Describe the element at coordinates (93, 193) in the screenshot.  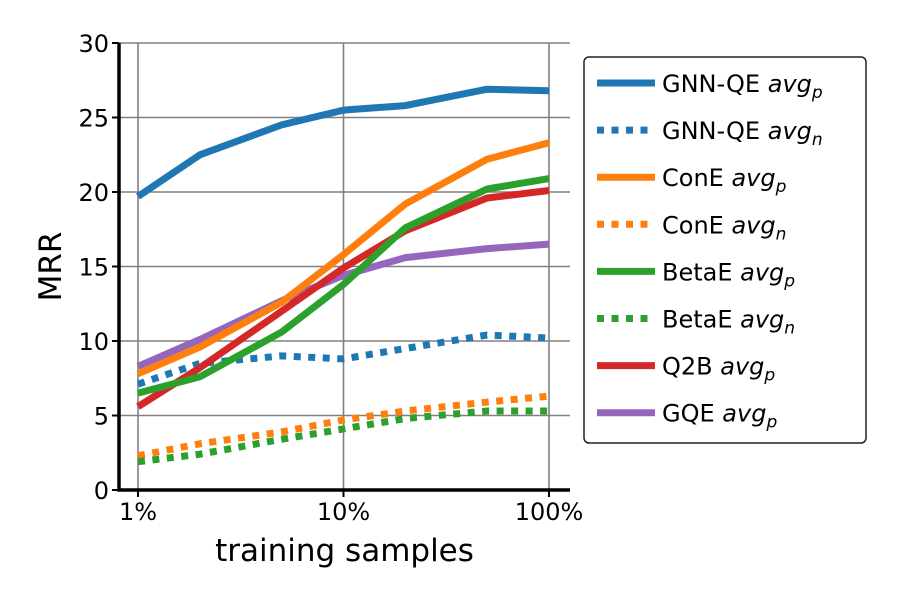
I see `y-tick-label: 20` at that location.